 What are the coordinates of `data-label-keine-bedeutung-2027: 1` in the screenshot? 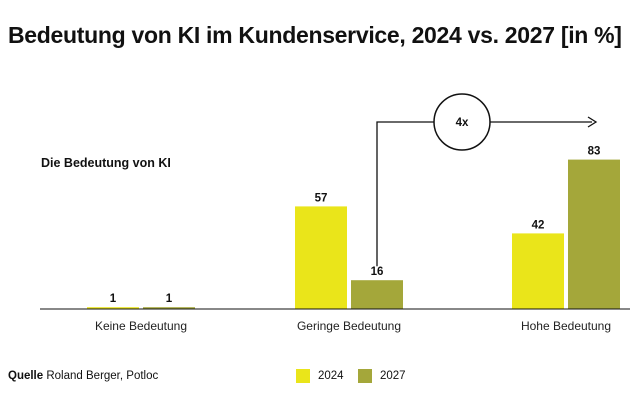 It's located at (169, 299).